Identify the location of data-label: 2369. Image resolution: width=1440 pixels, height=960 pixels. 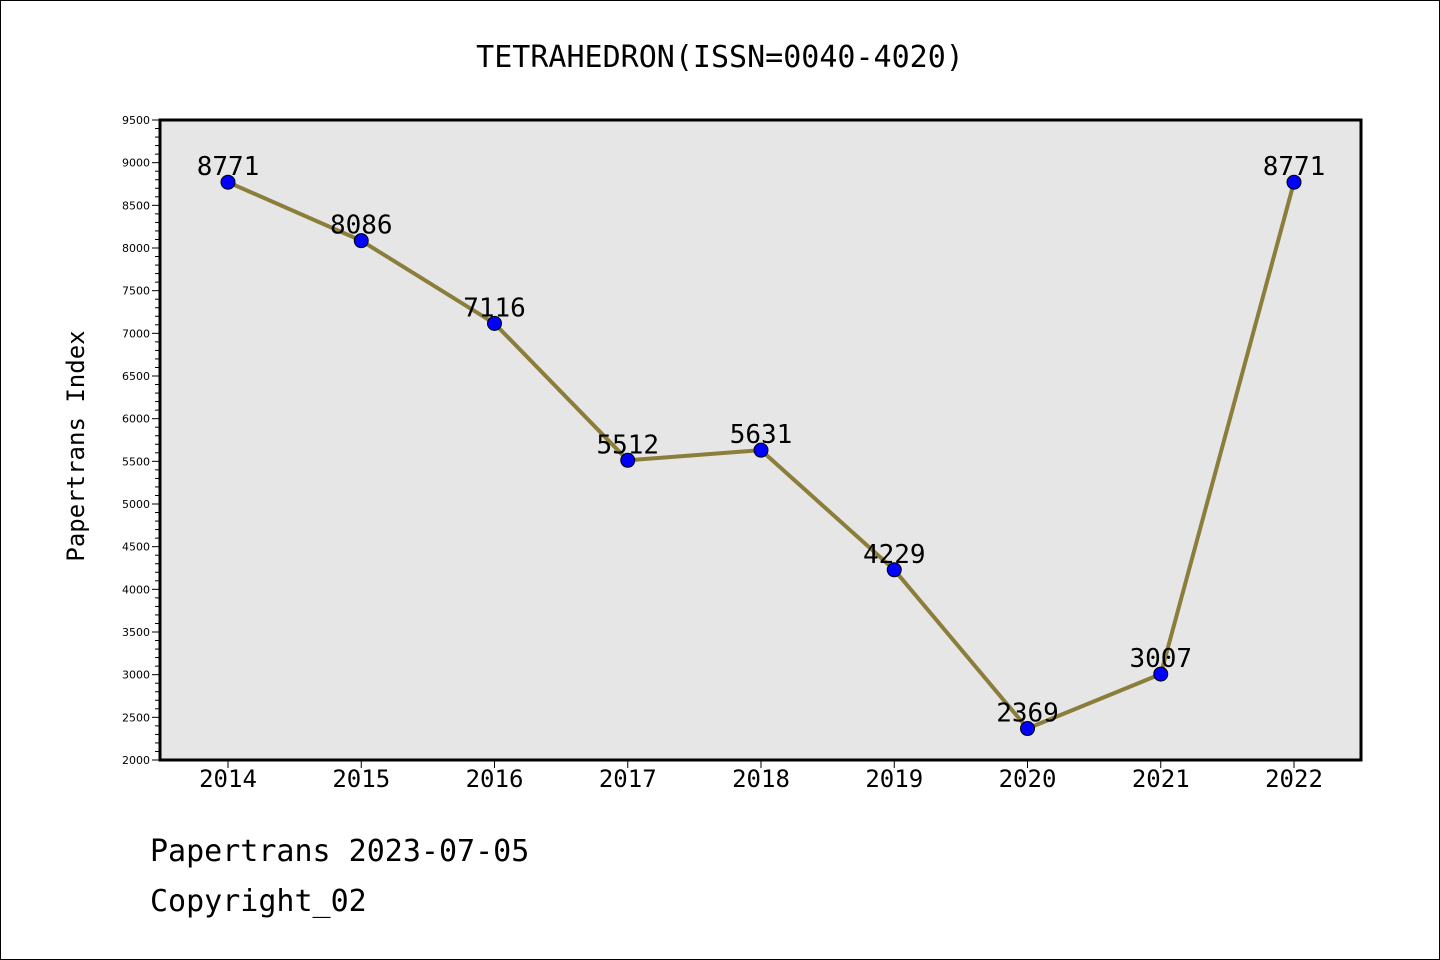
(1027, 714).